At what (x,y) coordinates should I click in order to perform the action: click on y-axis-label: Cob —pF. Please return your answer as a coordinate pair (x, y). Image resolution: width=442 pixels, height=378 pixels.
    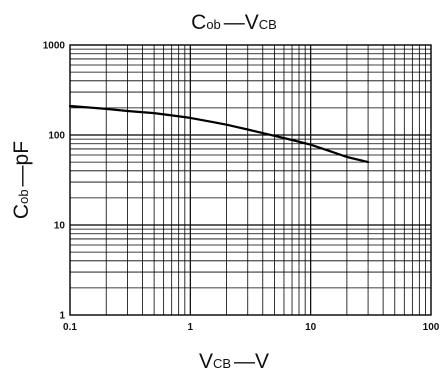
    Looking at the image, I should click on (21, 180).